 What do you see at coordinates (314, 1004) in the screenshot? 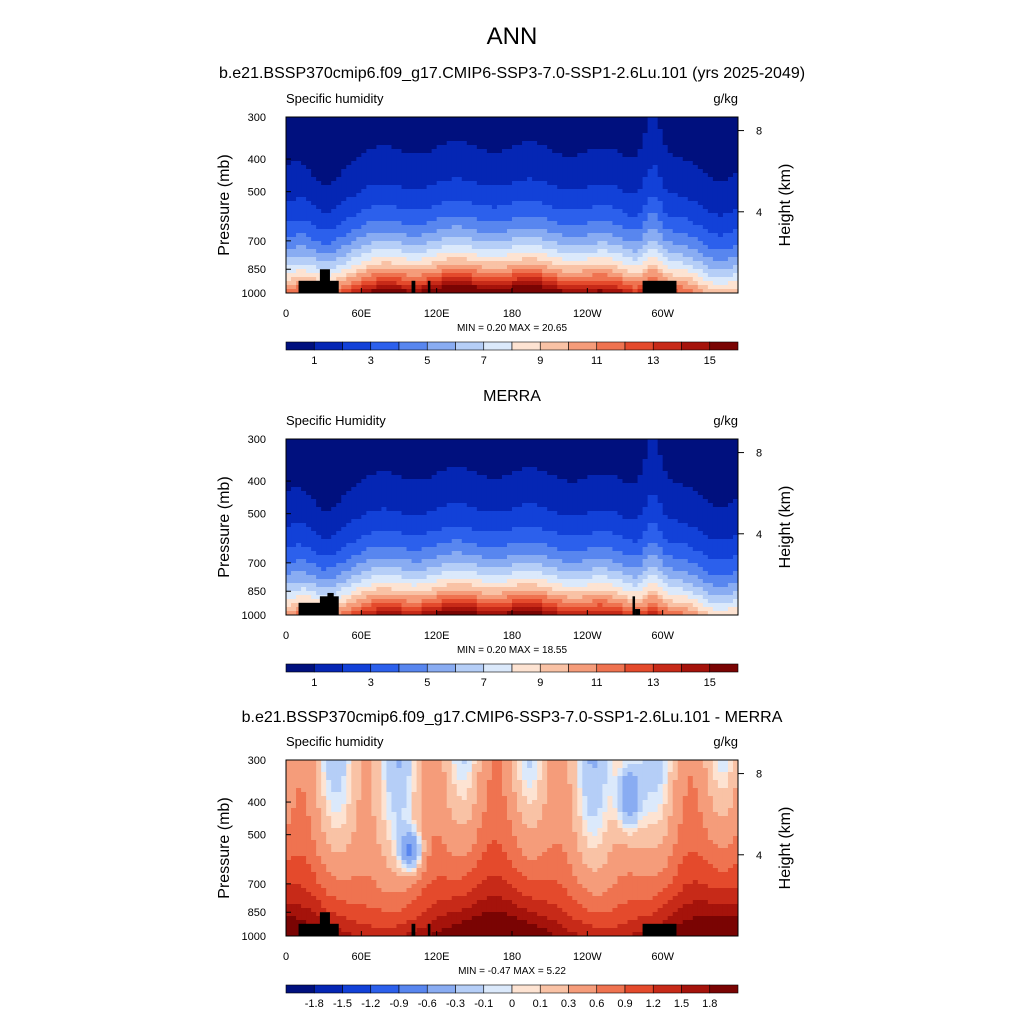
I see `colorbar-tick-label: -1.8` at bounding box center [314, 1004].